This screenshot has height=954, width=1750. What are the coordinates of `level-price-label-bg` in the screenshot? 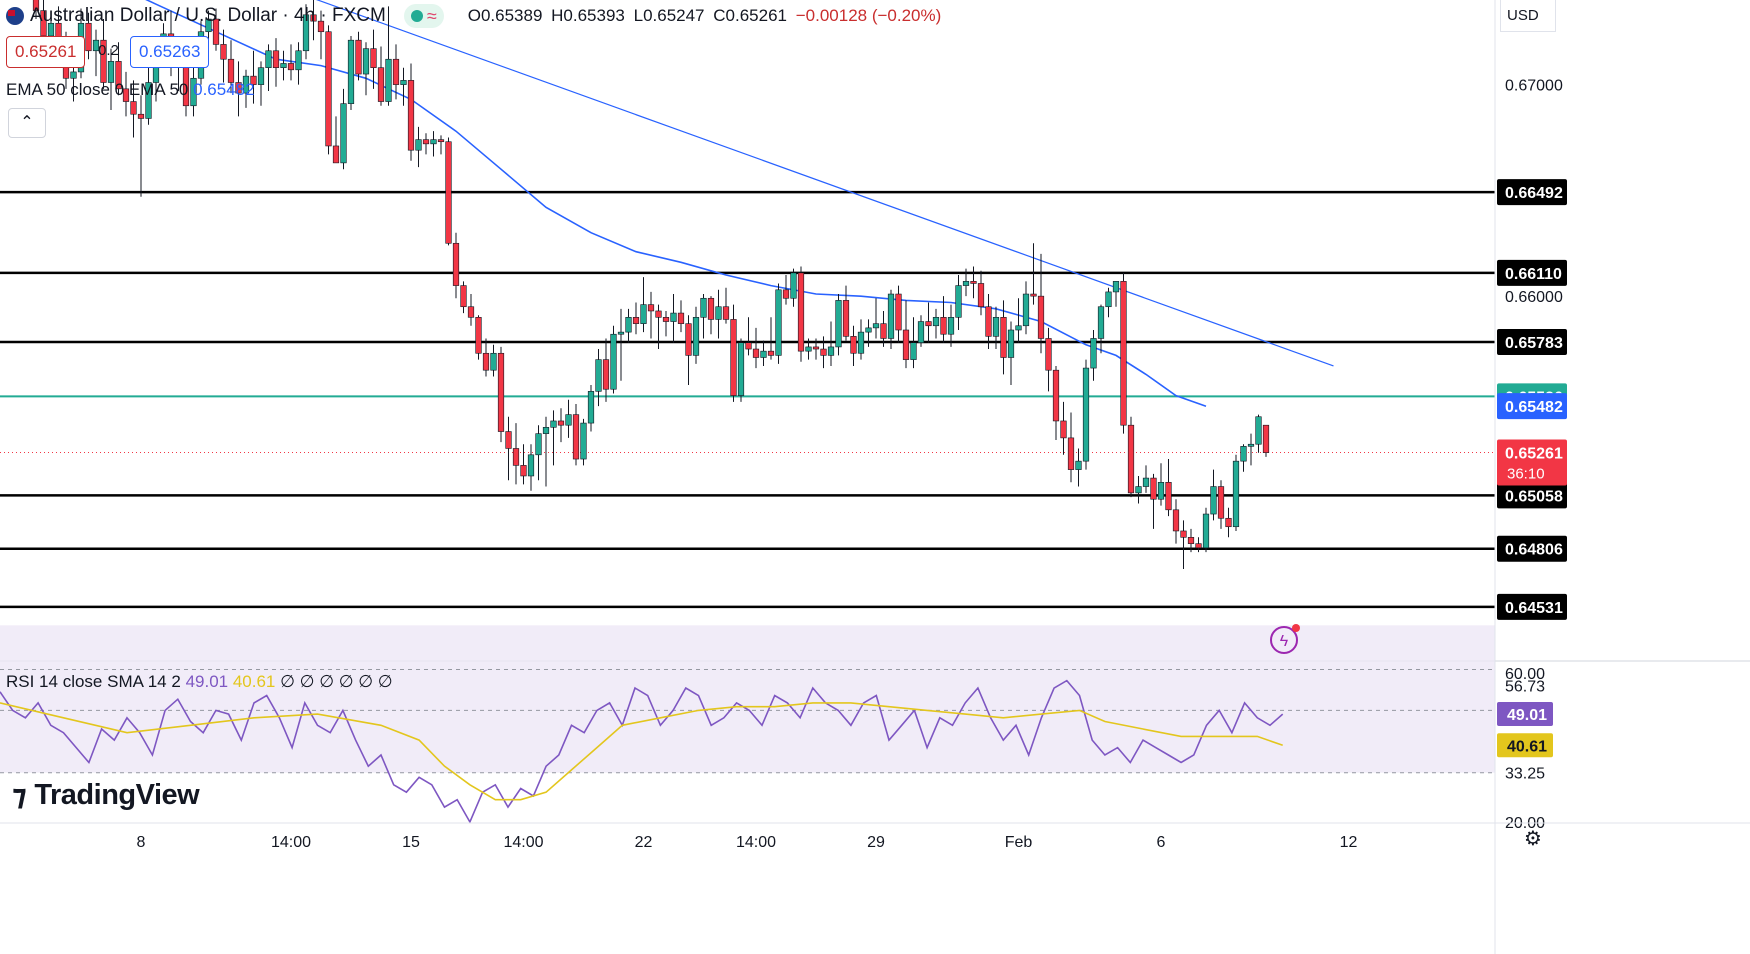 It's located at (1532, 495).